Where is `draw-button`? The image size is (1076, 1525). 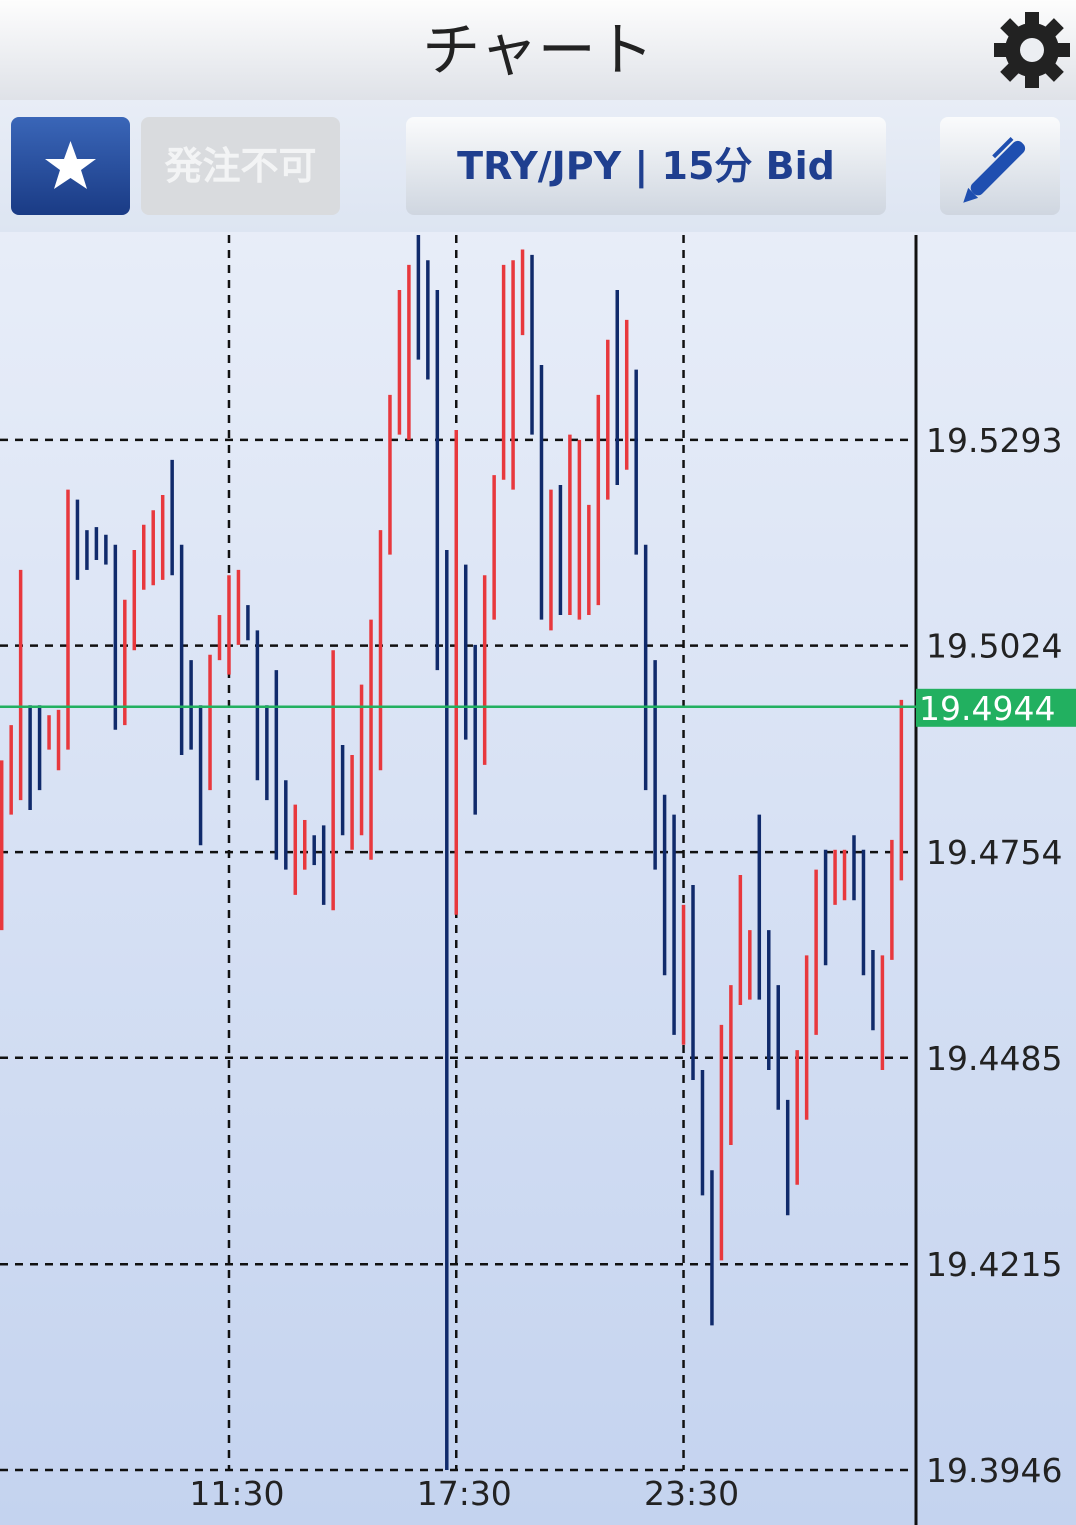
draw-button is located at coordinates (1000, 166).